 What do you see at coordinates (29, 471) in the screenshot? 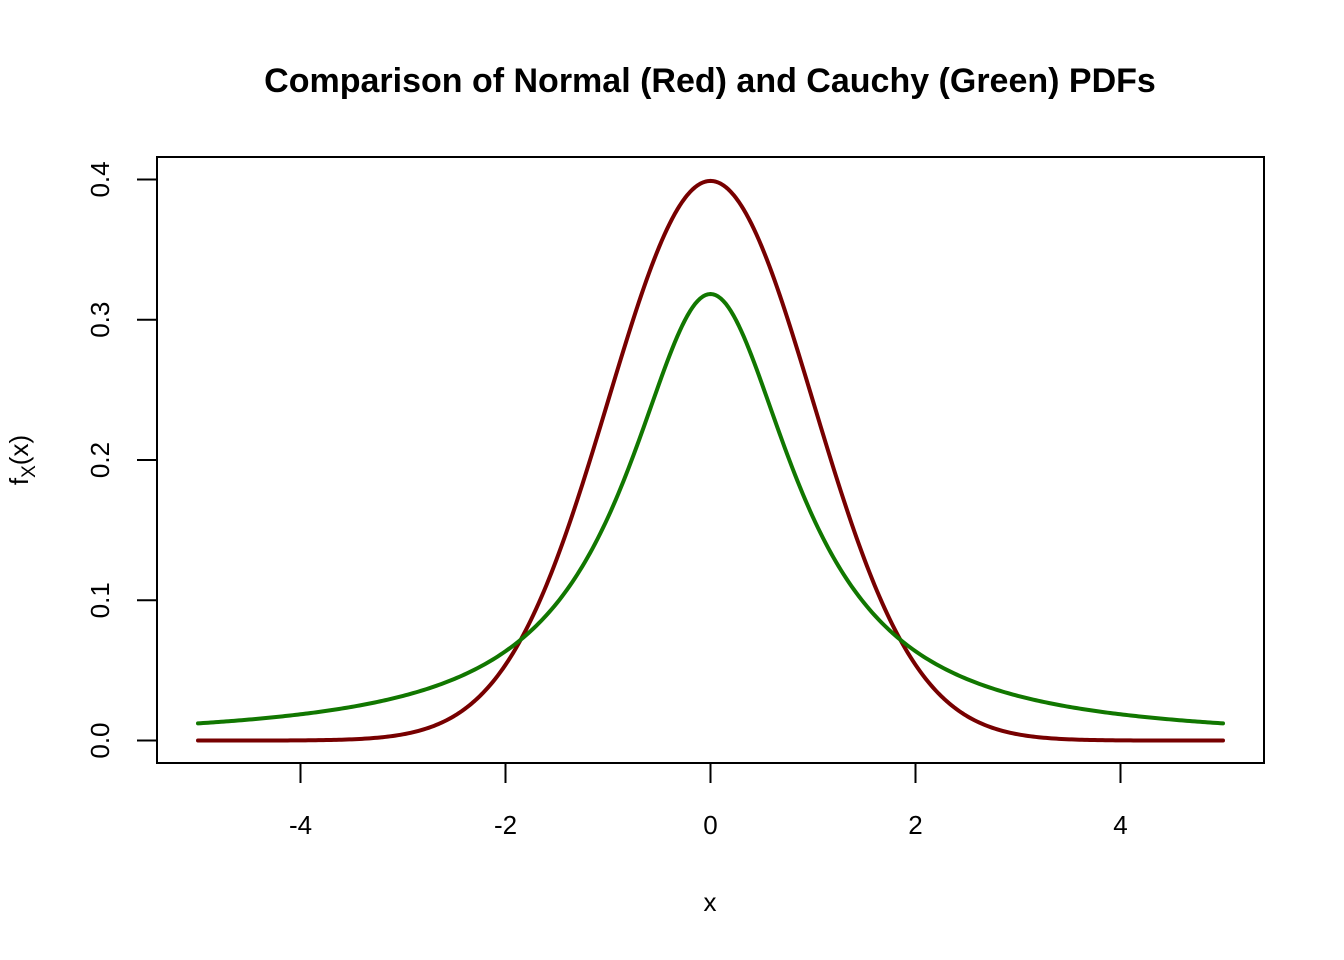
I see `y-axis-label-sub: X` at bounding box center [29, 471].